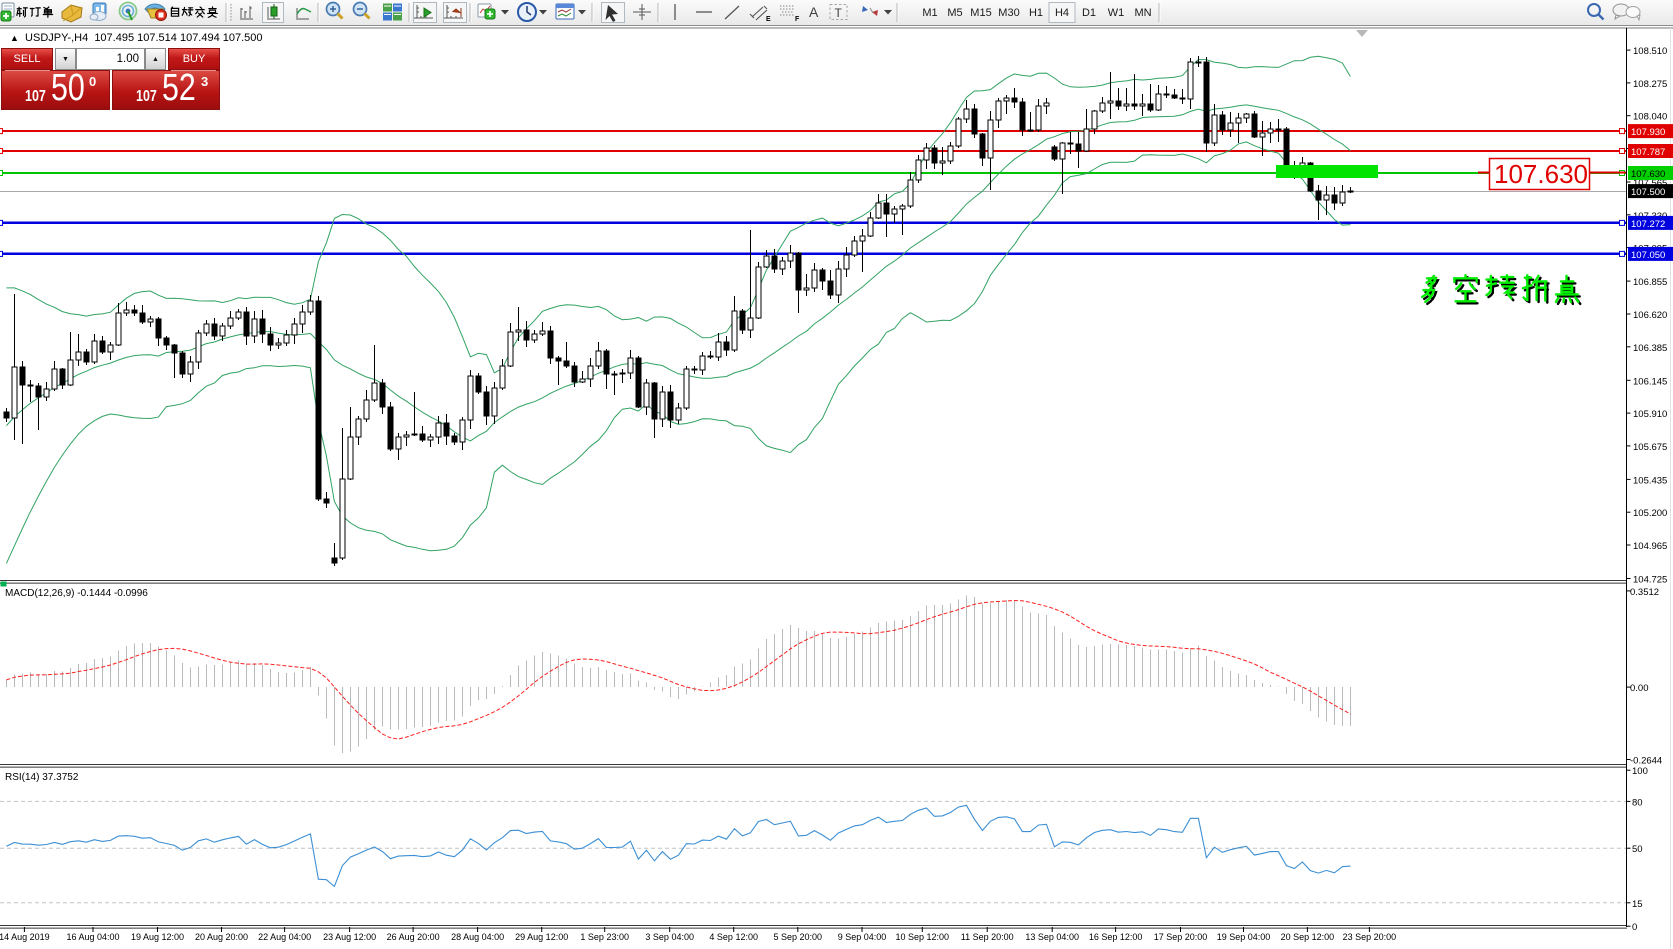 The height and width of the screenshot is (949, 1673). I want to click on svg-text: 0.00, so click(1639, 688).